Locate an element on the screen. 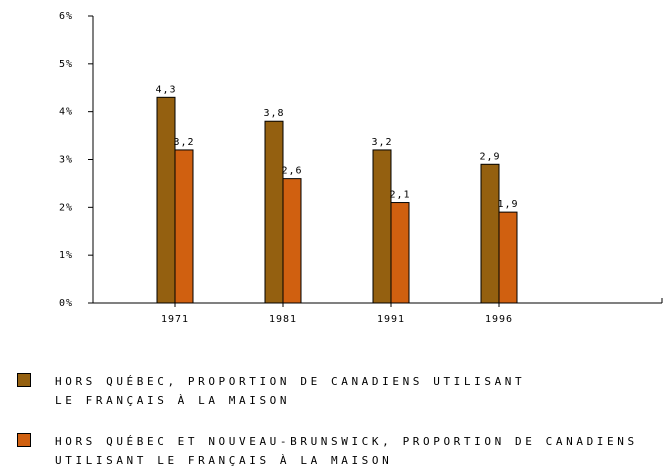 Image resolution: width=667 pixels, height=470 pixels. data-label: 4,3 is located at coordinates (165, 89).